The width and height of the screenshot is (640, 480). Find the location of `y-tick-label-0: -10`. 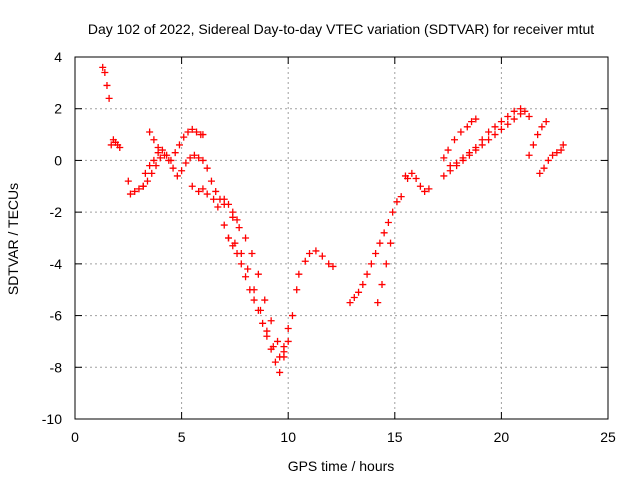

y-tick-label-0: -10 is located at coordinates (52, 419).